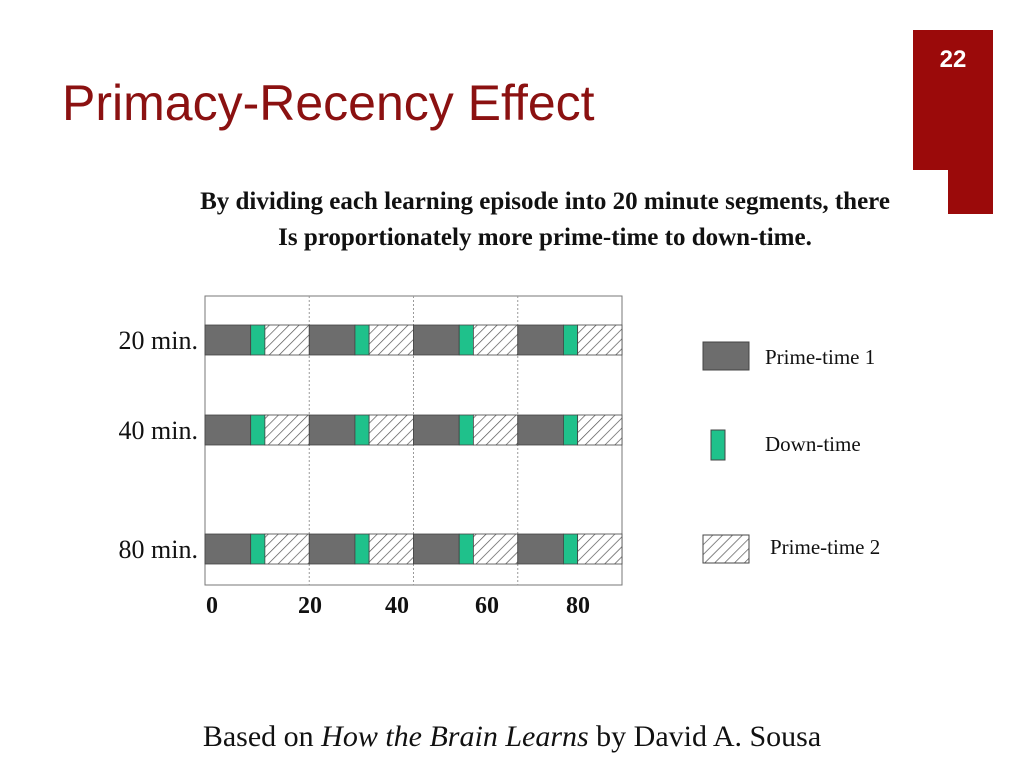 The image size is (1024, 768). Describe the element at coordinates (820, 357) in the screenshot. I see `legend-label: Prime-time 1` at that location.